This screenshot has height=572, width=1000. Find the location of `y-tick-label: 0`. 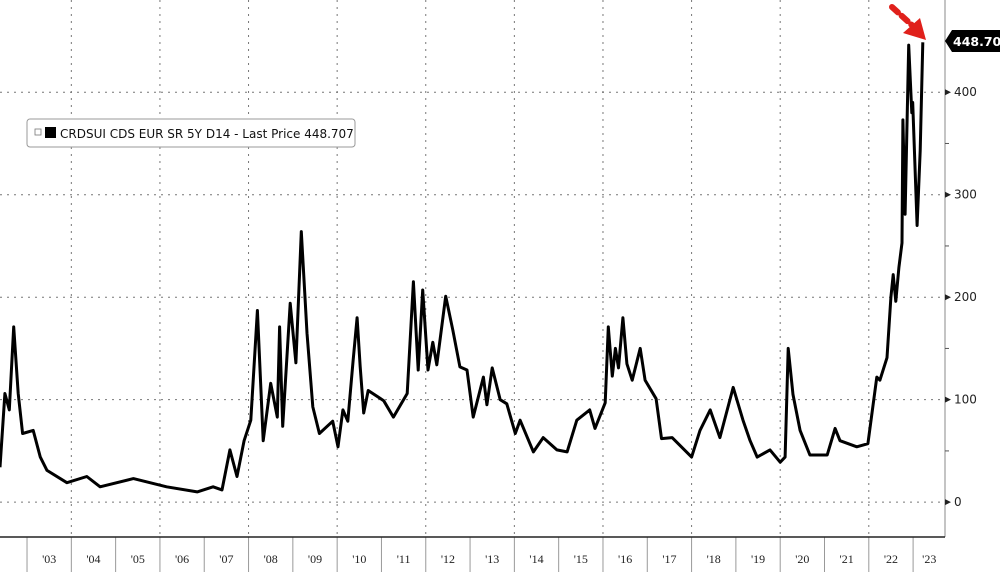

y-tick-label: 0 is located at coordinates (958, 502).